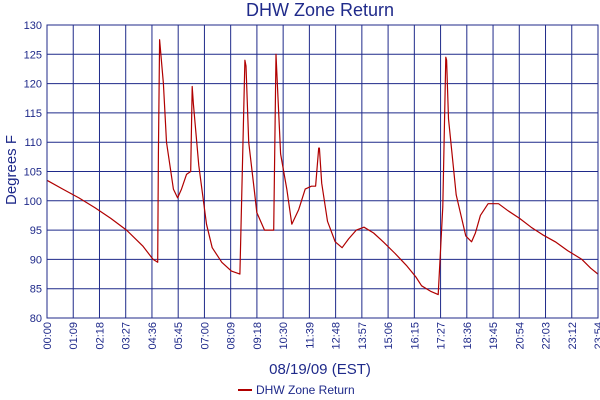  Describe the element at coordinates (494, 336) in the screenshot. I see `x-tick-label: 19:45` at that location.